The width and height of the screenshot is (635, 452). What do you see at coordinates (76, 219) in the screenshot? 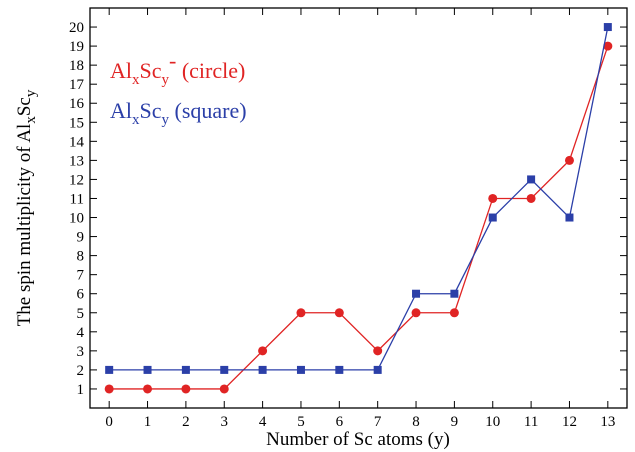
I see `y-tick-label: 10` at bounding box center [76, 219].